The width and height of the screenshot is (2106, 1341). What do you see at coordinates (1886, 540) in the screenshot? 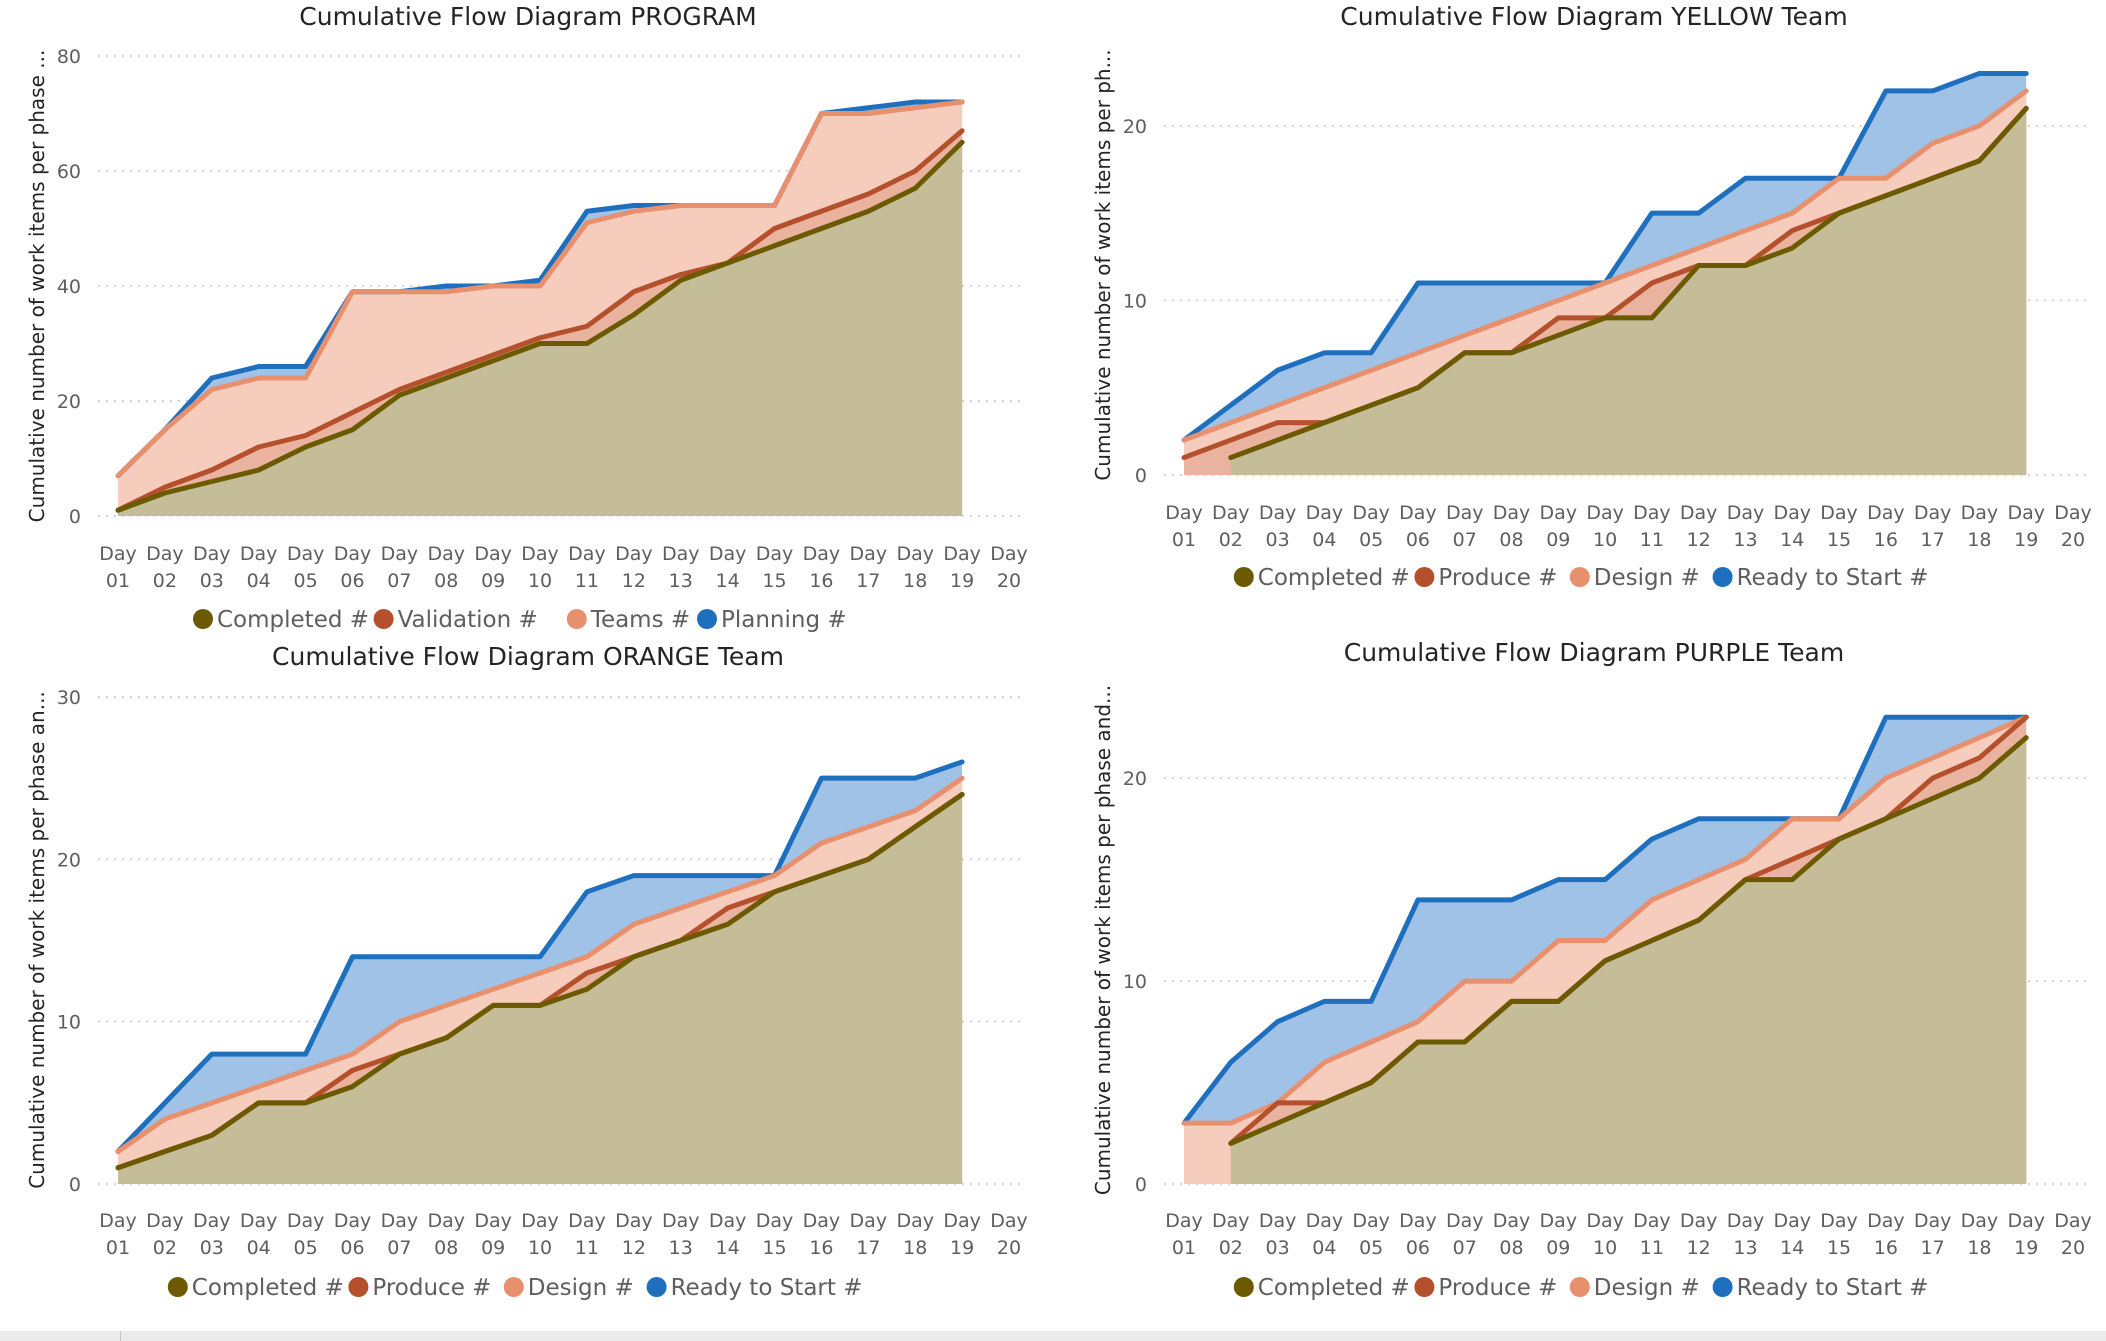
I see `x-tick-label: 16` at bounding box center [1886, 540].